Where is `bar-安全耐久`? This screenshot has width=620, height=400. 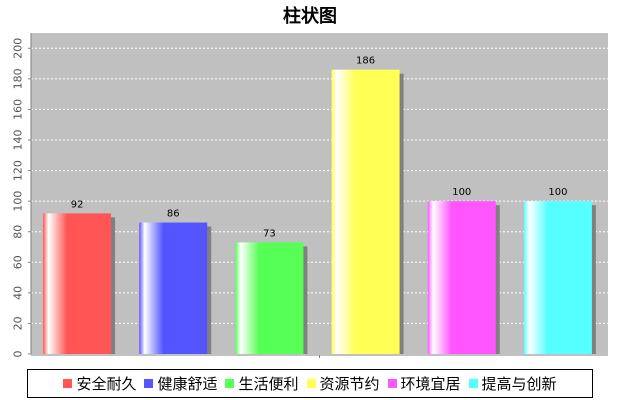 bar-安全耐久 is located at coordinates (77, 283).